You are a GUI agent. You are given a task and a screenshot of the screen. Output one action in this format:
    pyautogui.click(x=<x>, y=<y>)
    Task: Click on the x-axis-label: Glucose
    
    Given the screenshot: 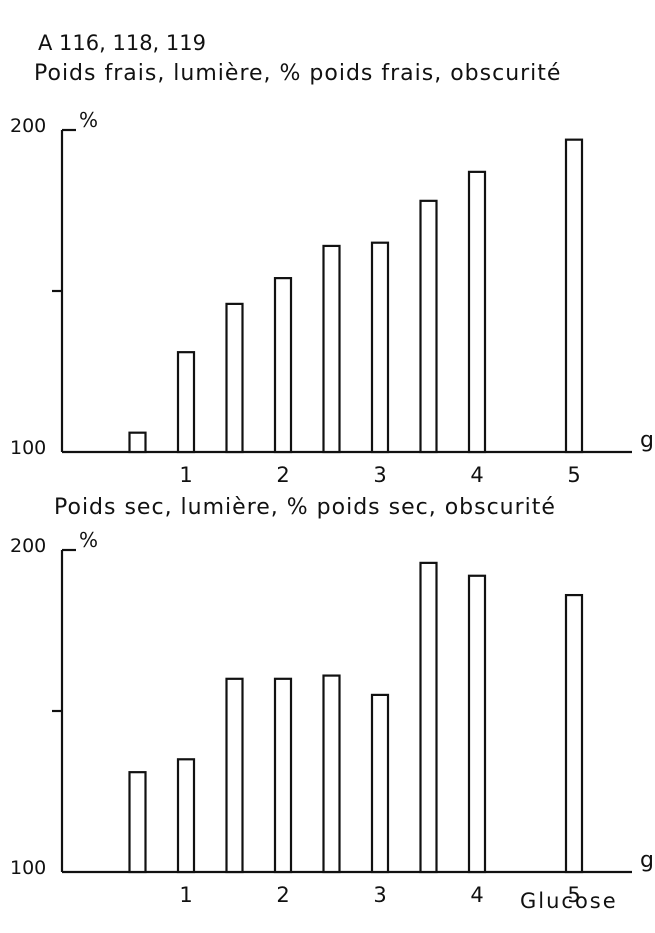 What is the action you would take?
    pyautogui.click(x=569, y=901)
    